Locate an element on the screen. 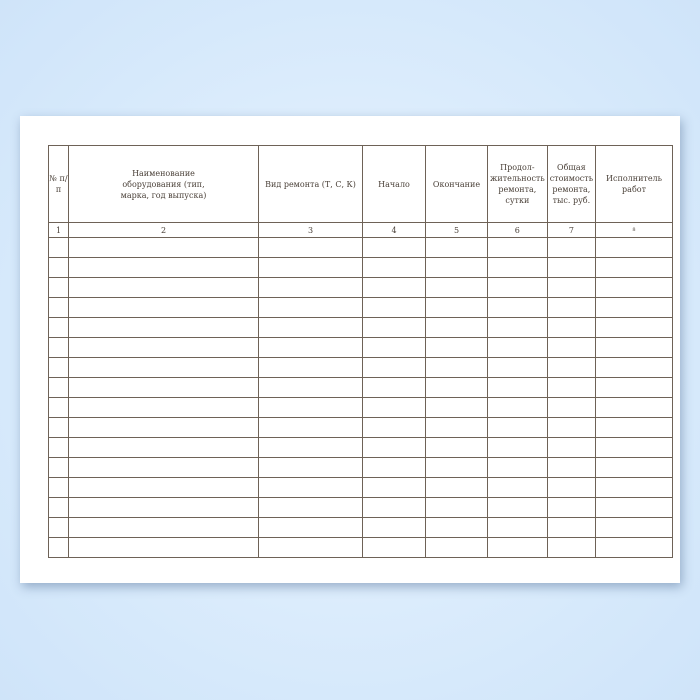  column-number: 1 is located at coordinates (58, 230).